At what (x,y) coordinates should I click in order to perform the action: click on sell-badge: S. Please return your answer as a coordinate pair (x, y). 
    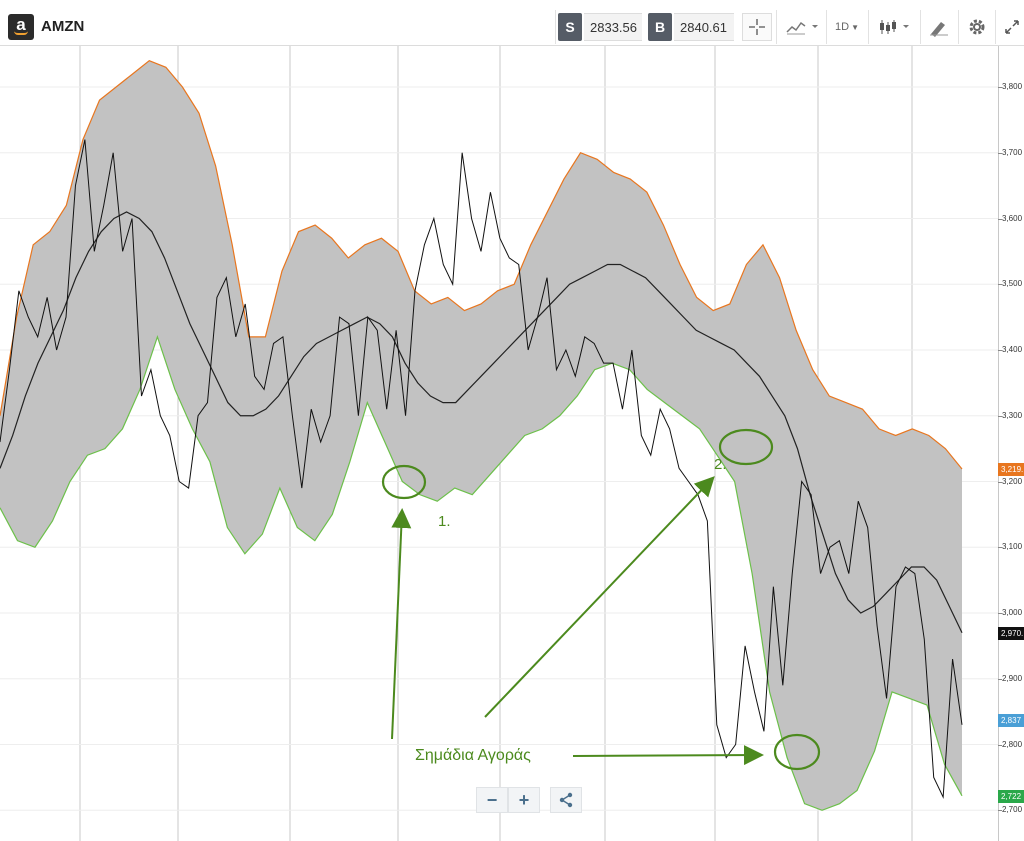
    Looking at the image, I should click on (570, 27).